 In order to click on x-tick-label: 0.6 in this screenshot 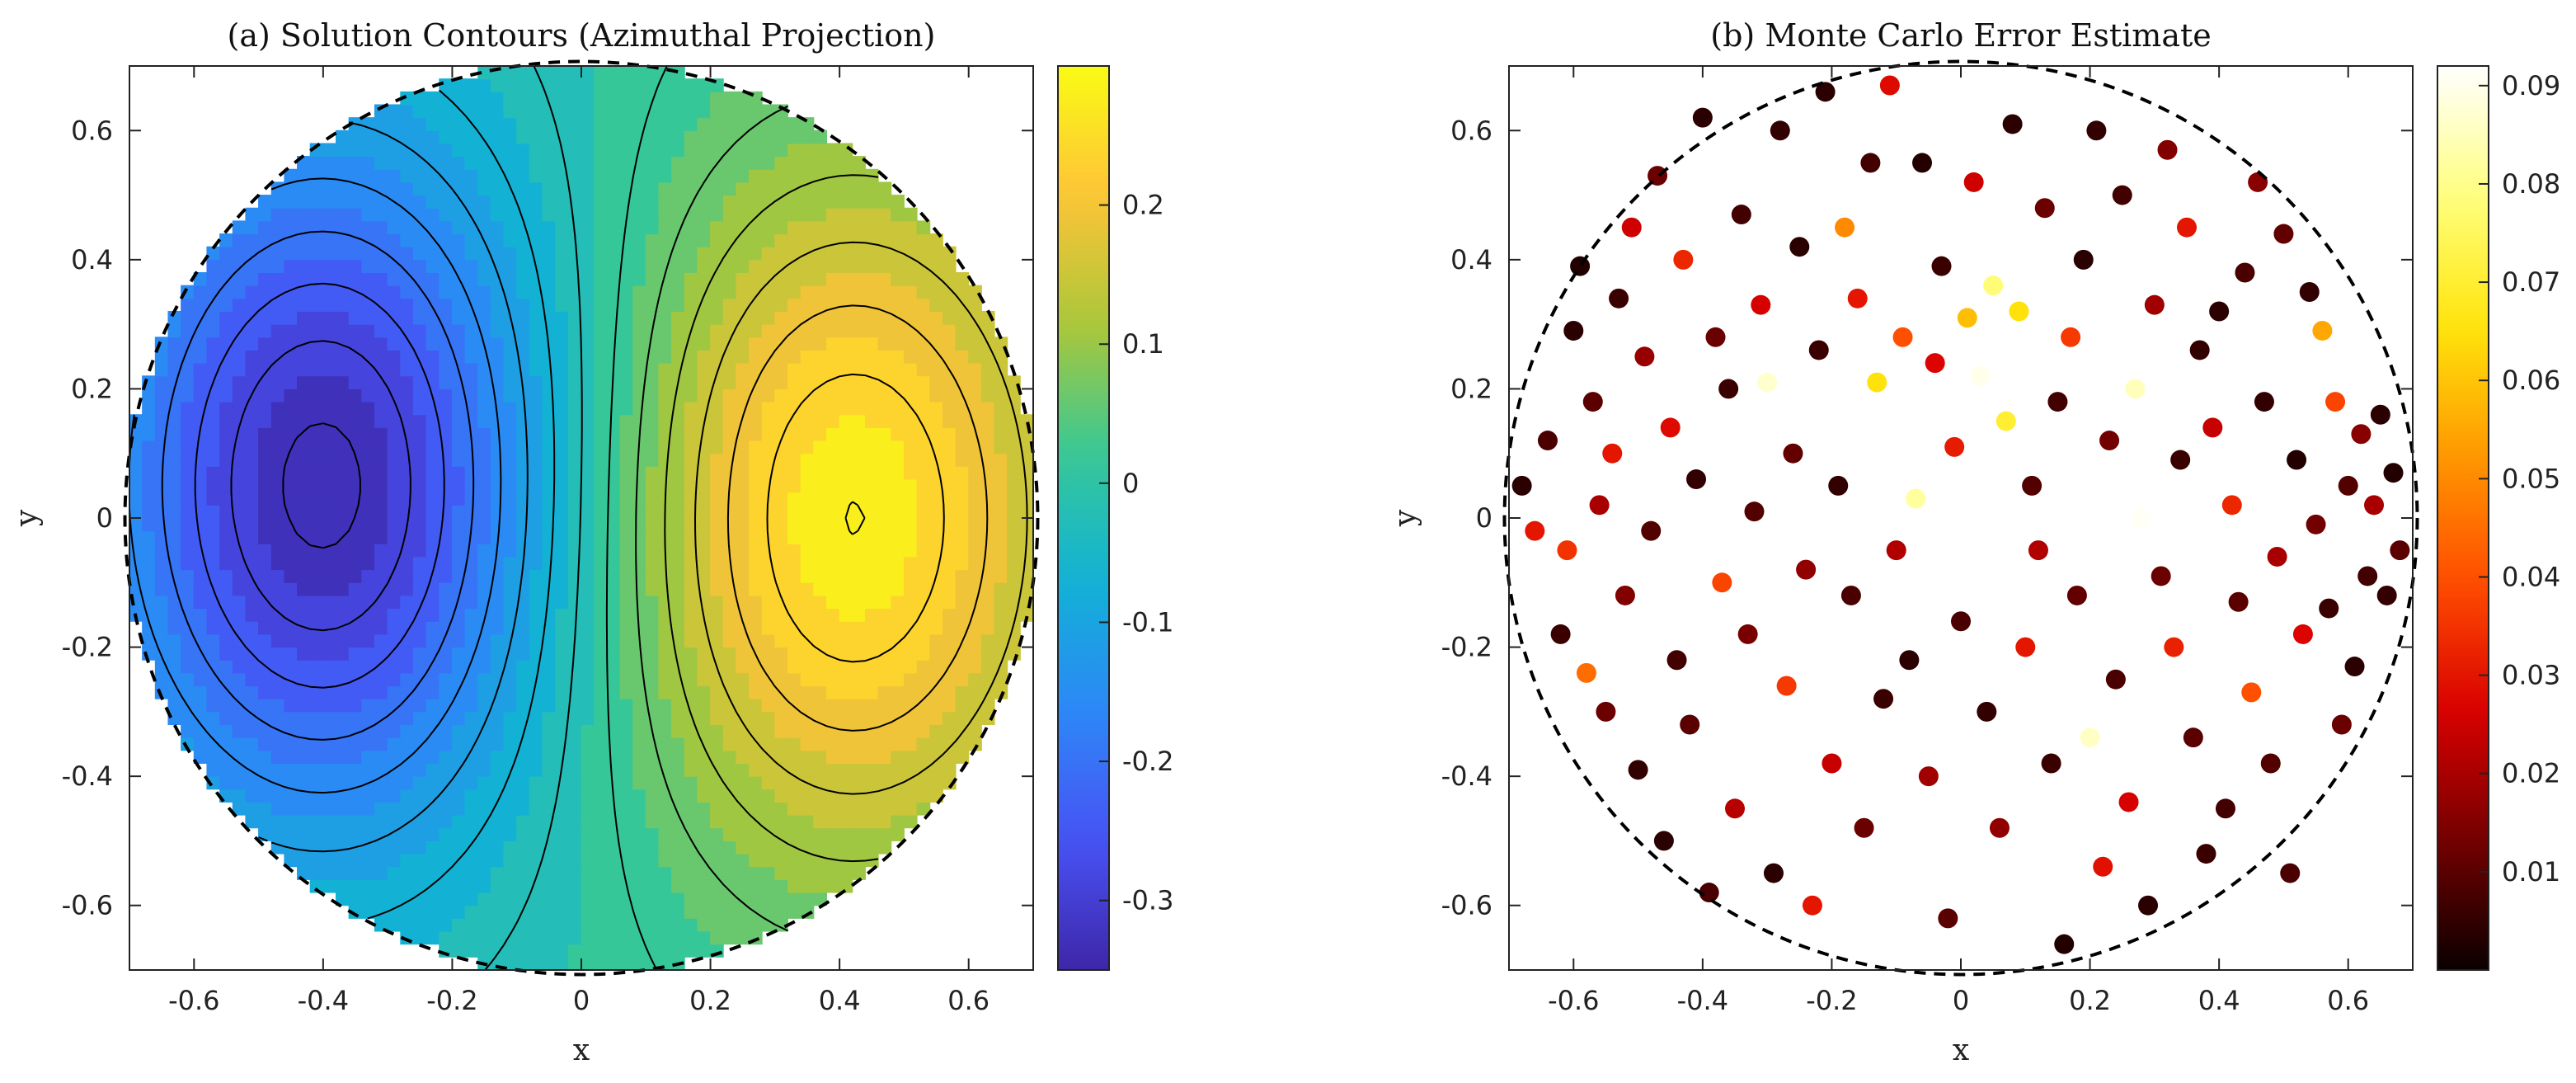, I will do `click(968, 1000)`.